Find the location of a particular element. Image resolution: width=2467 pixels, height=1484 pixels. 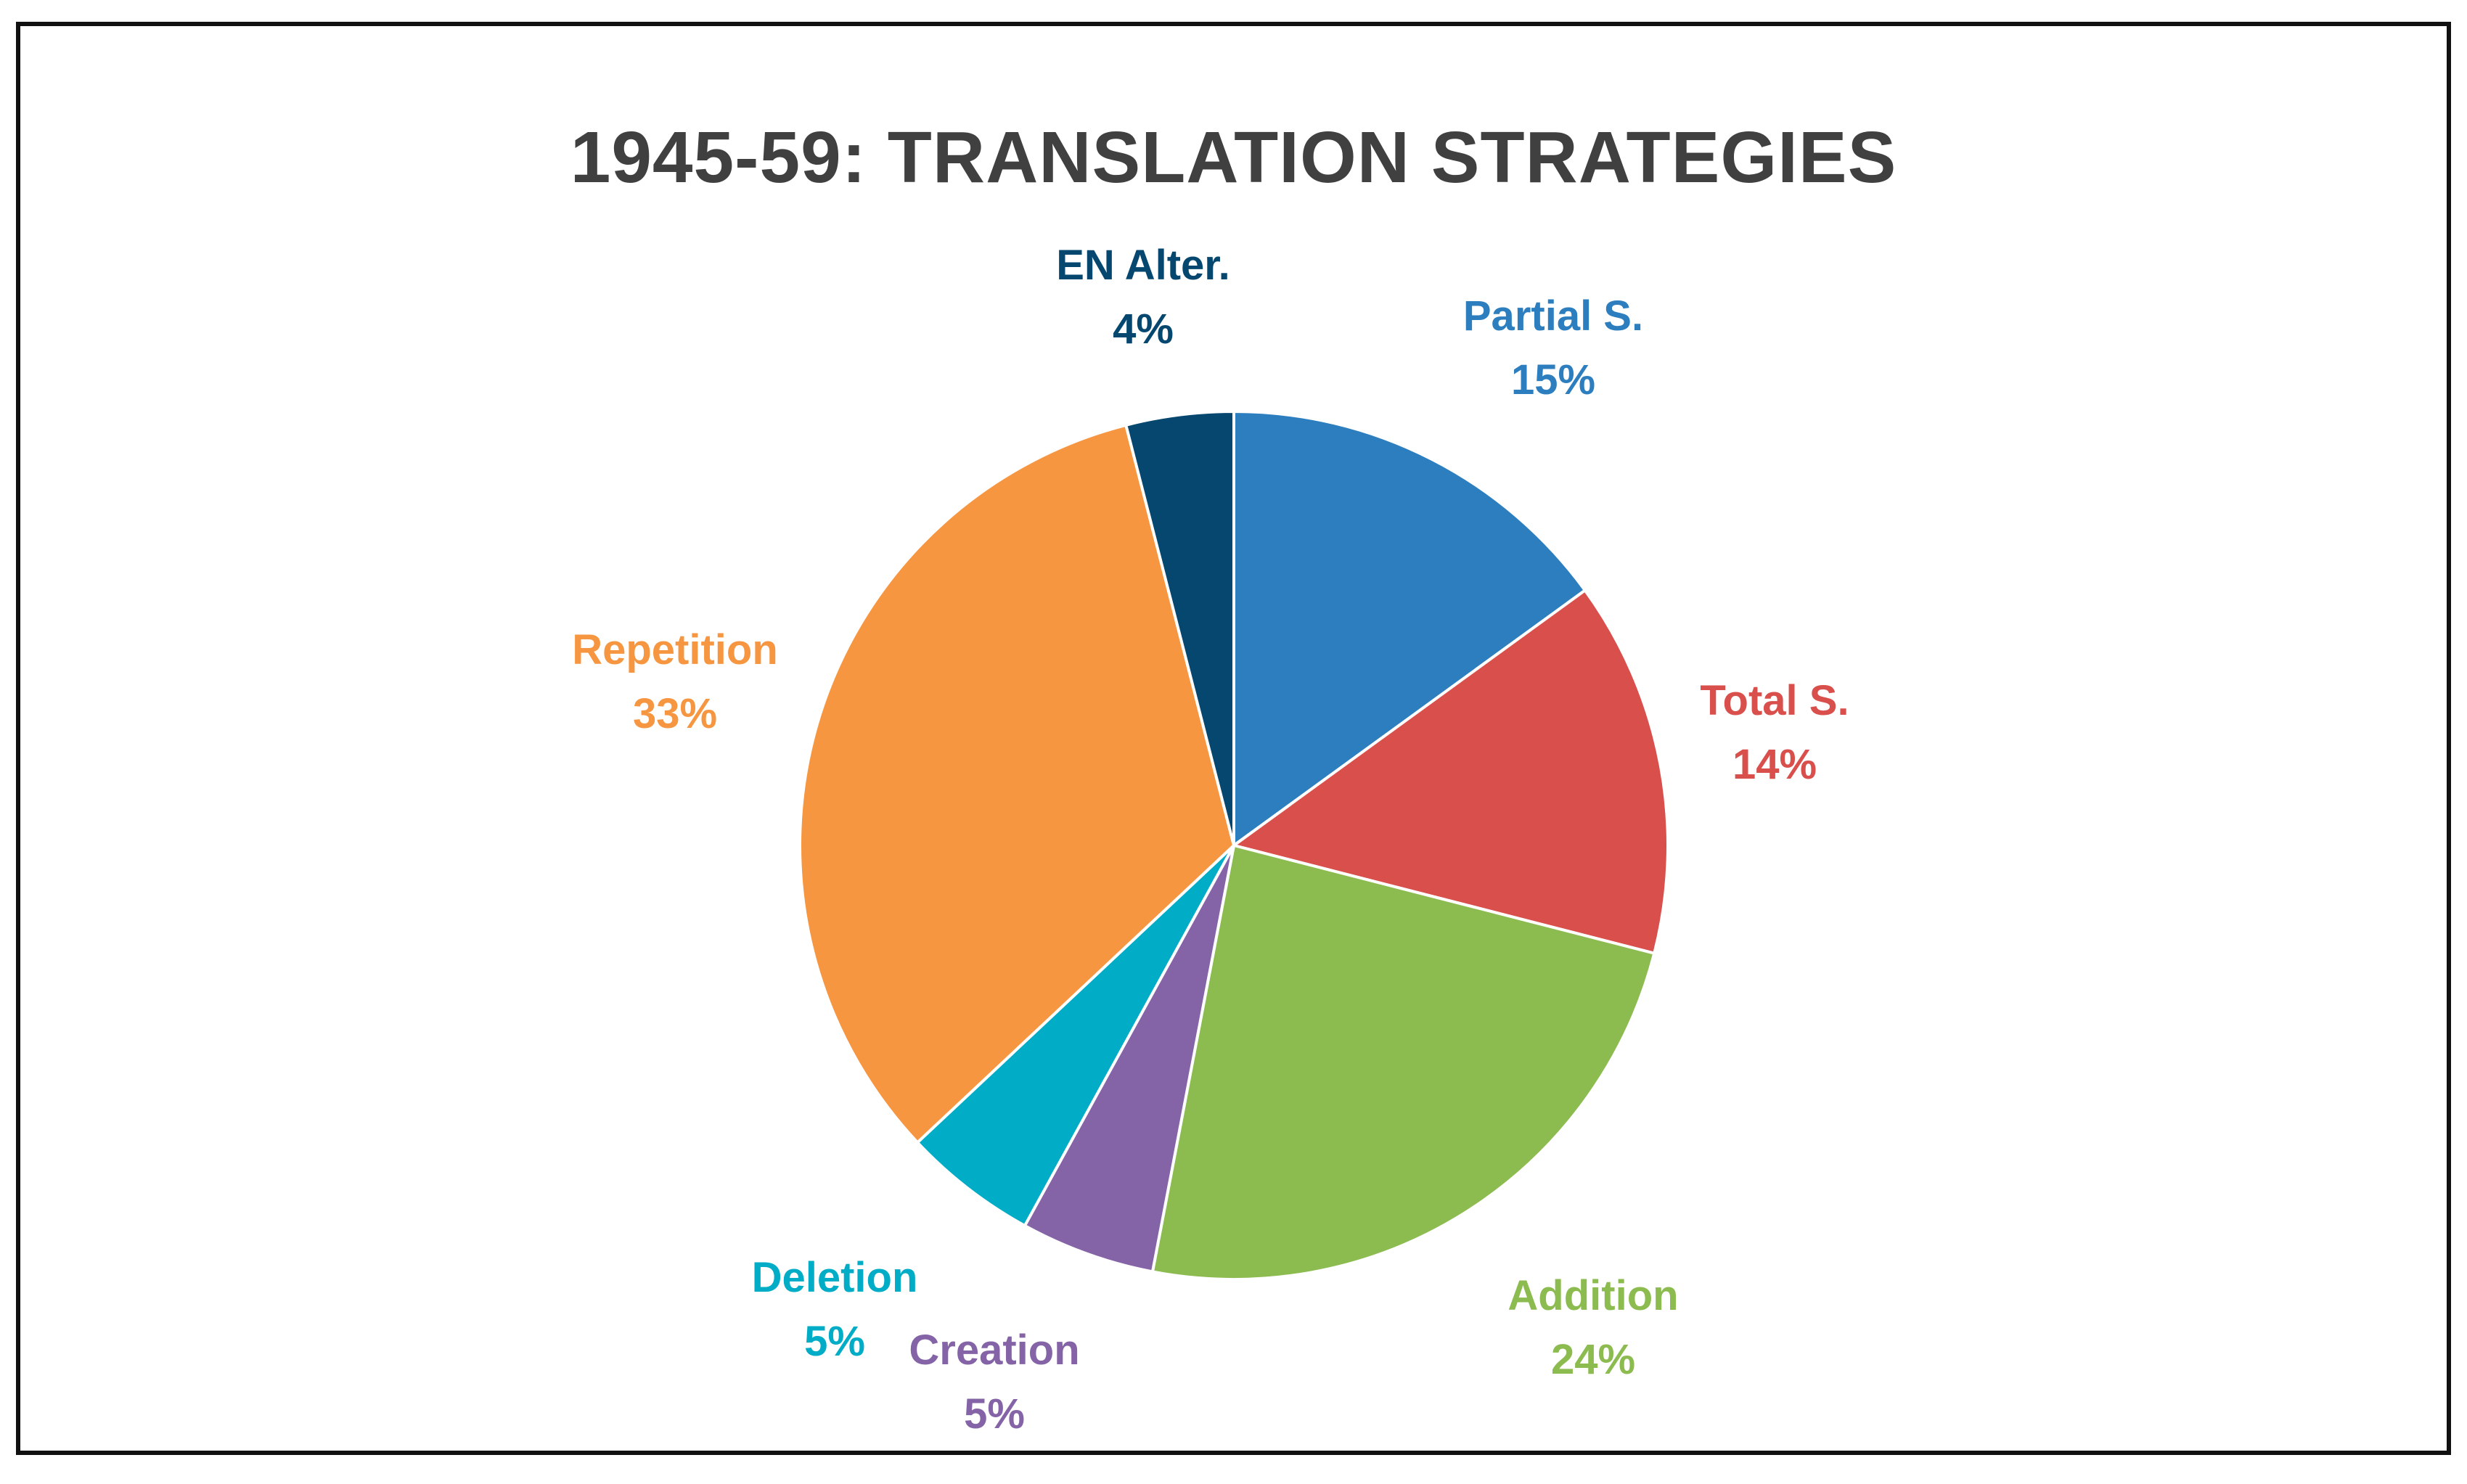

data-label-en-alter: EN Alter. 4% is located at coordinates (1143, 297).